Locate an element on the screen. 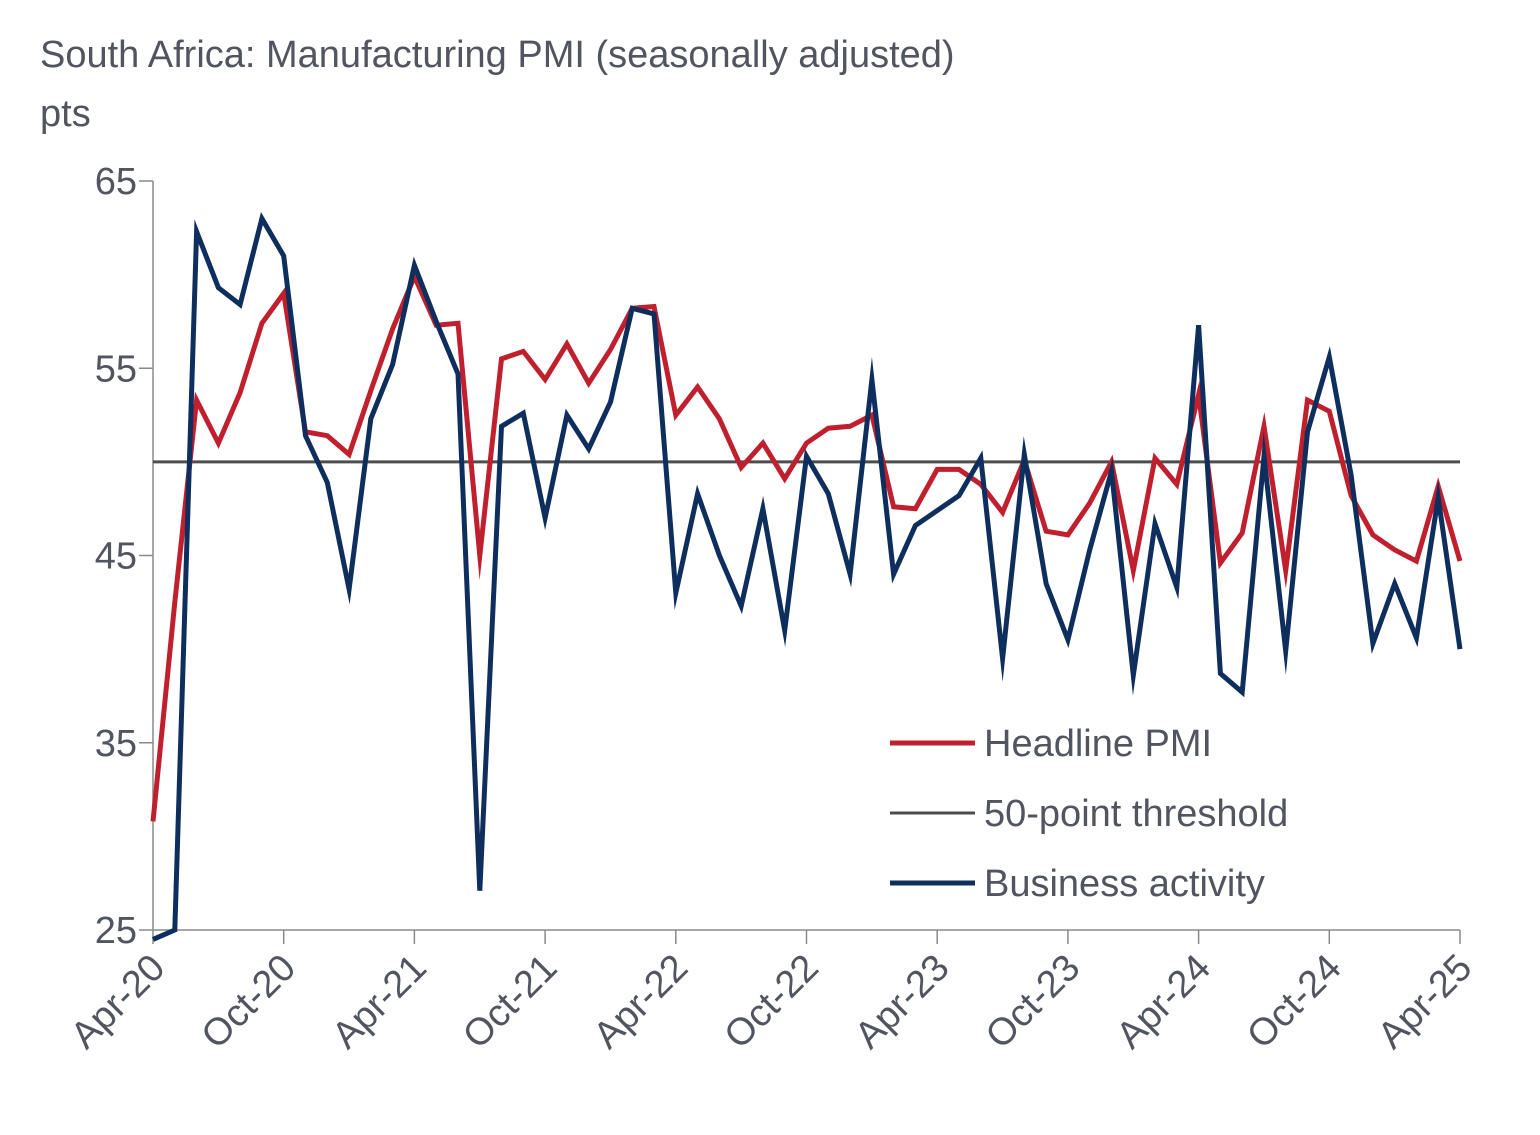  x-tick-label: Oct-22 is located at coordinates (772, 1002).